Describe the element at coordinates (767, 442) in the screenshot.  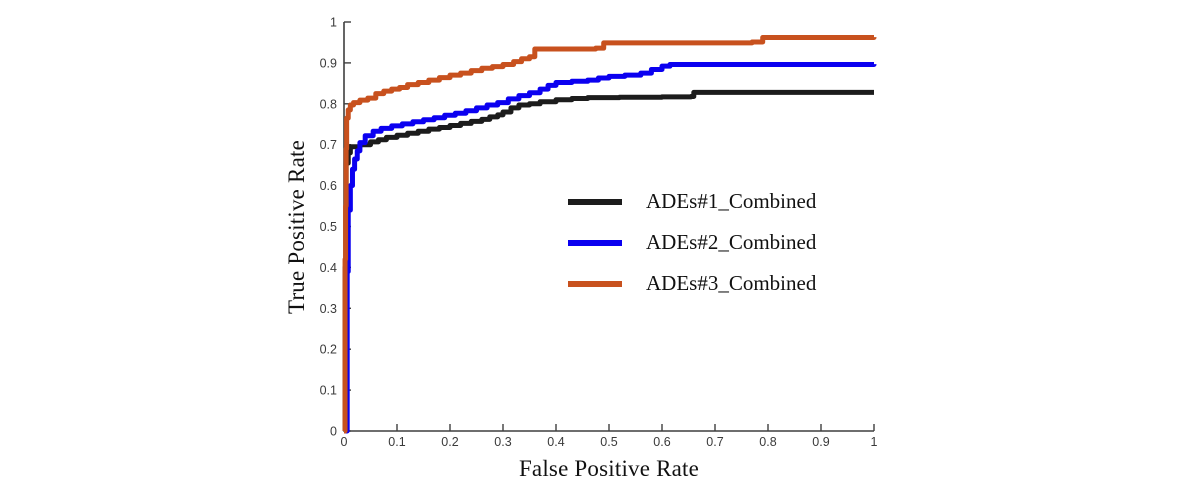
I see `x-tick-label: 0.8` at that location.